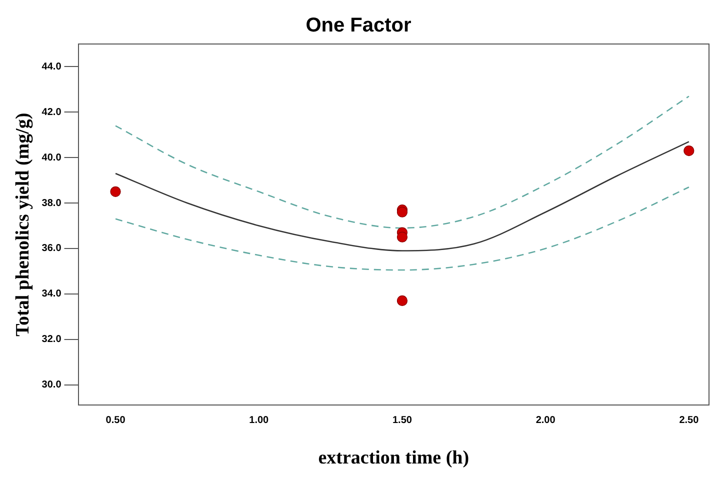 This screenshot has height=482, width=725. What do you see at coordinates (23, 224) in the screenshot?
I see `y-axis-title: Total phenolics yield (mg/g)` at bounding box center [23, 224].